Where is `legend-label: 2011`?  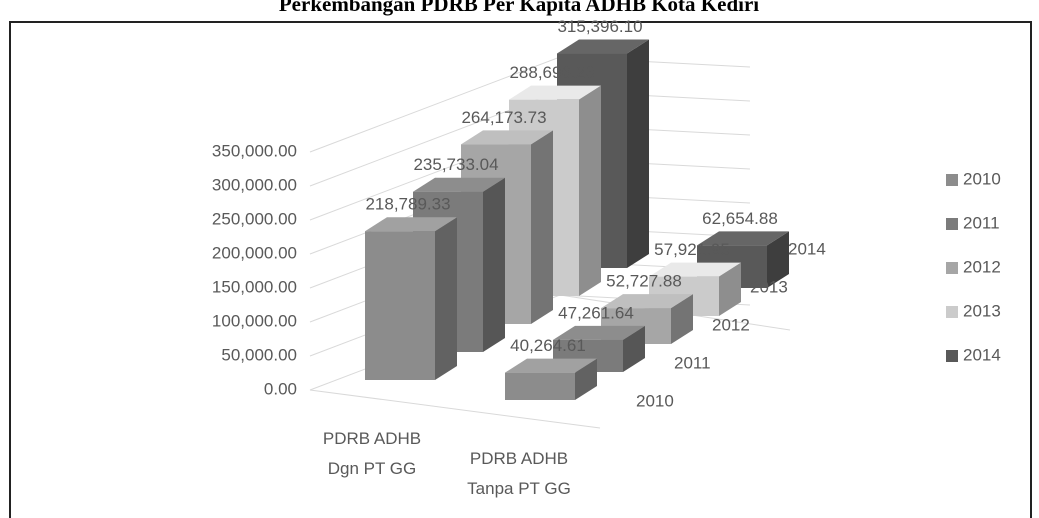
legend-label: 2011 is located at coordinates (981, 222).